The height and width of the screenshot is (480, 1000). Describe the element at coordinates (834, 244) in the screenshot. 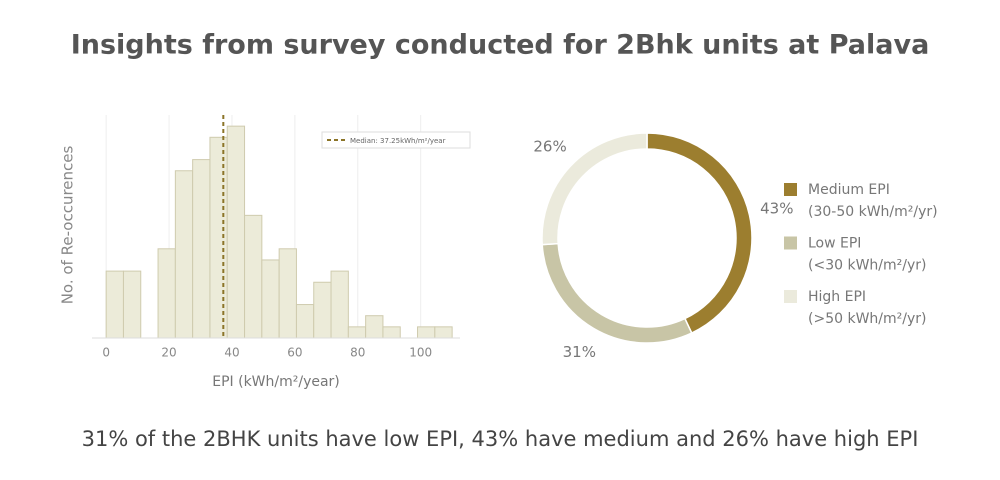

I see `legend-label: Low EPI` at that location.